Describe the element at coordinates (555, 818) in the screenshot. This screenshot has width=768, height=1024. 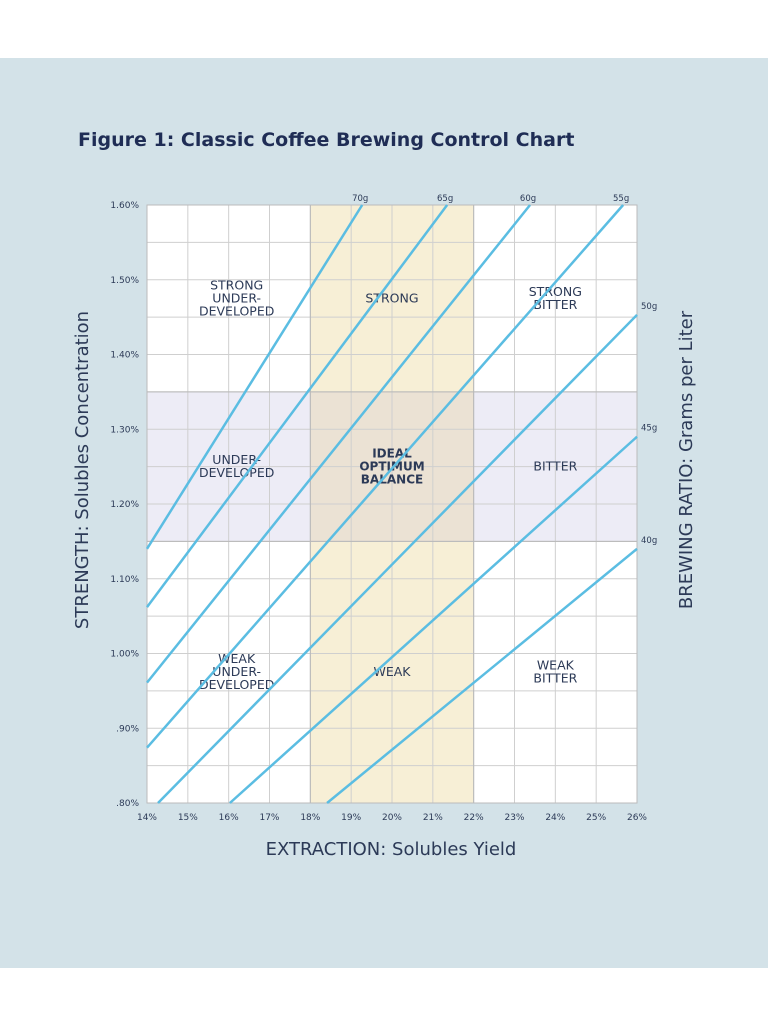
I see `x-tick-label: 24%` at that location.